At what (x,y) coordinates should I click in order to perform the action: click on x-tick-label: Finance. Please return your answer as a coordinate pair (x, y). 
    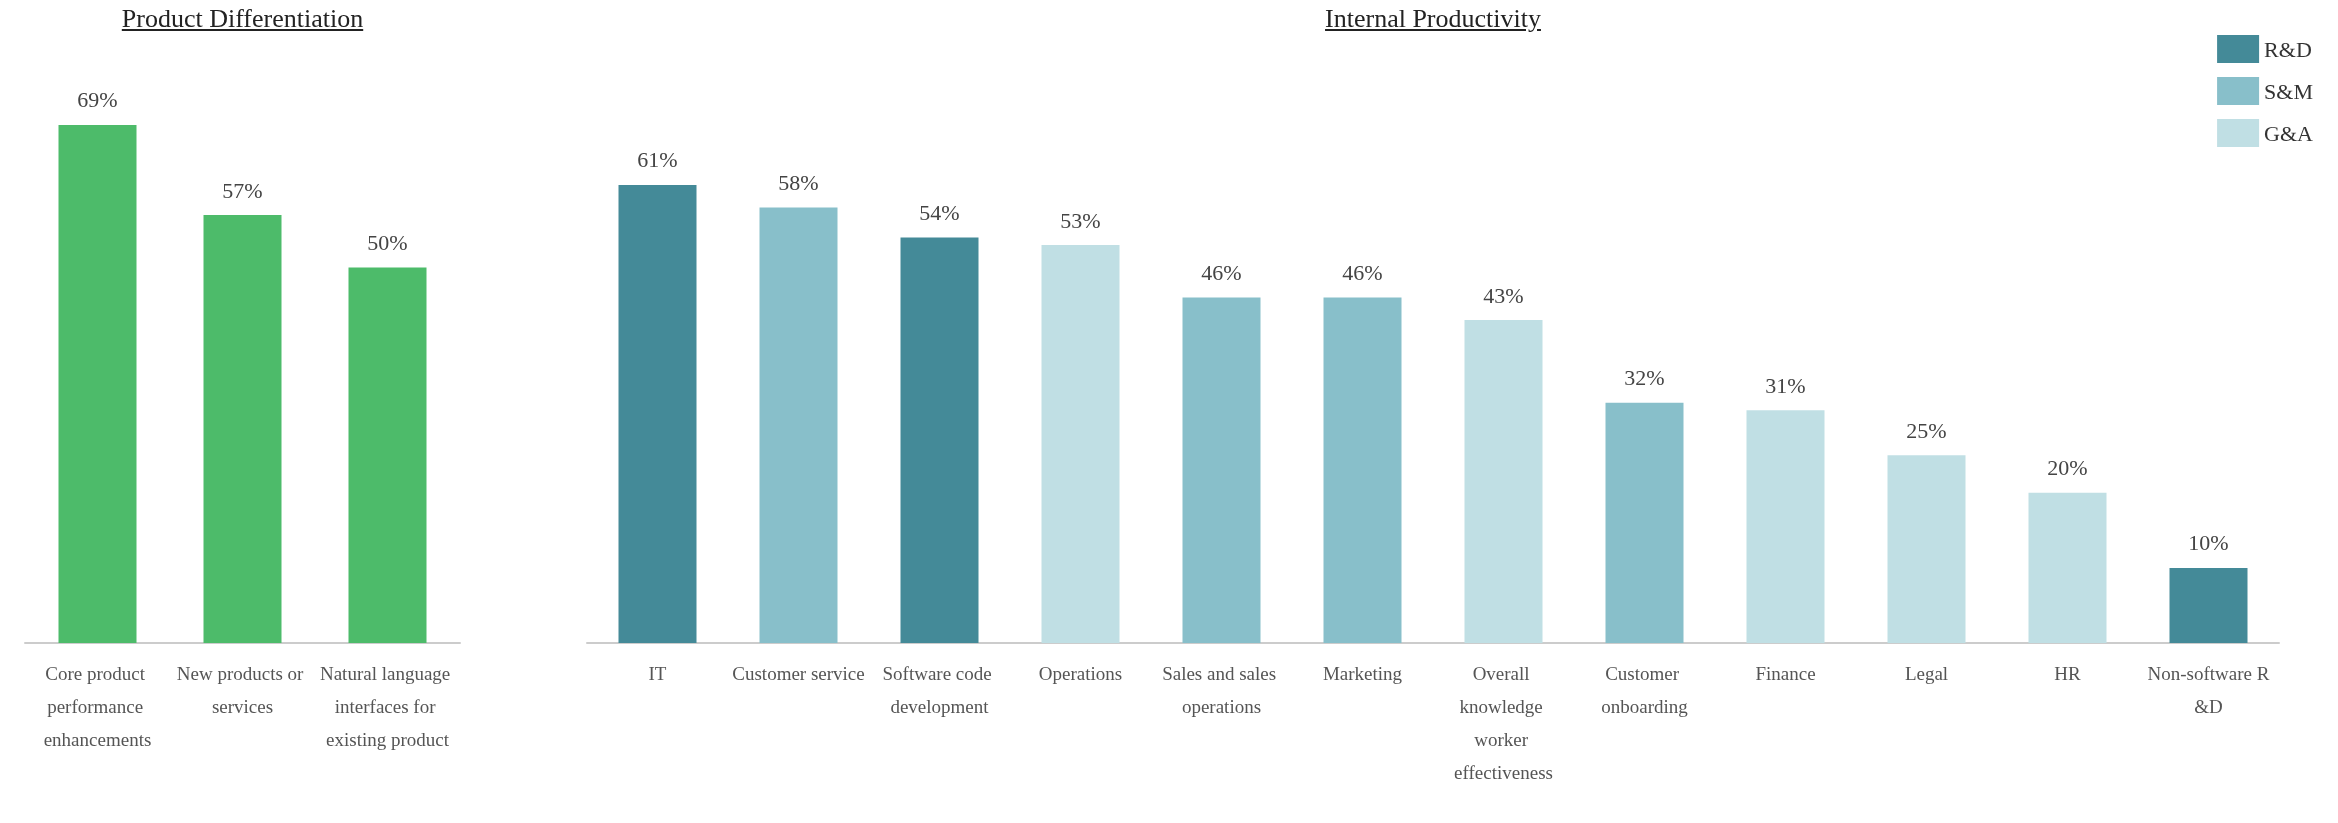
    Looking at the image, I should click on (1785, 673).